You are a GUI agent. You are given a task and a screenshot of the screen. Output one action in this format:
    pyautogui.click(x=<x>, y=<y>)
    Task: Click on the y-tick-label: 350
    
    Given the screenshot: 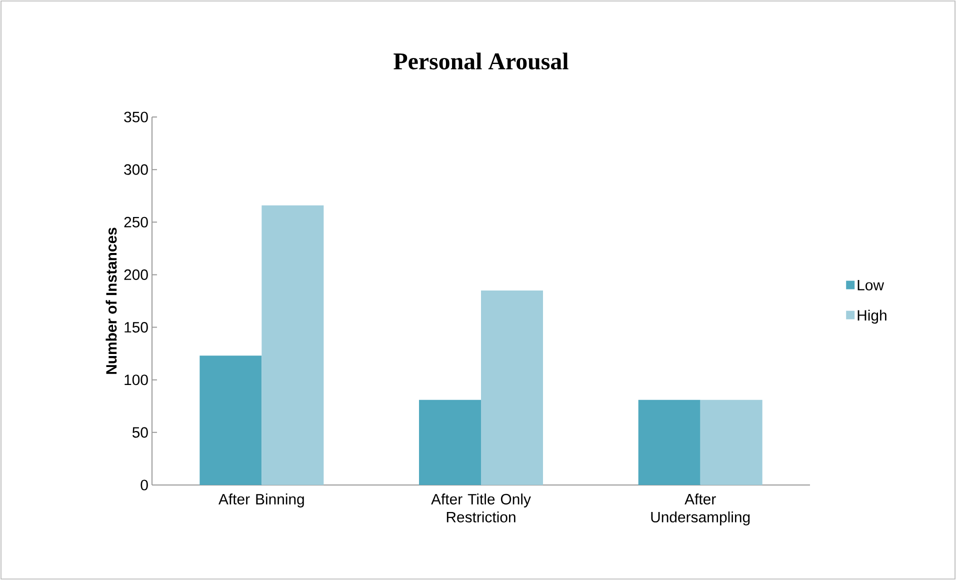 What is the action you would take?
    pyautogui.click(x=136, y=117)
    